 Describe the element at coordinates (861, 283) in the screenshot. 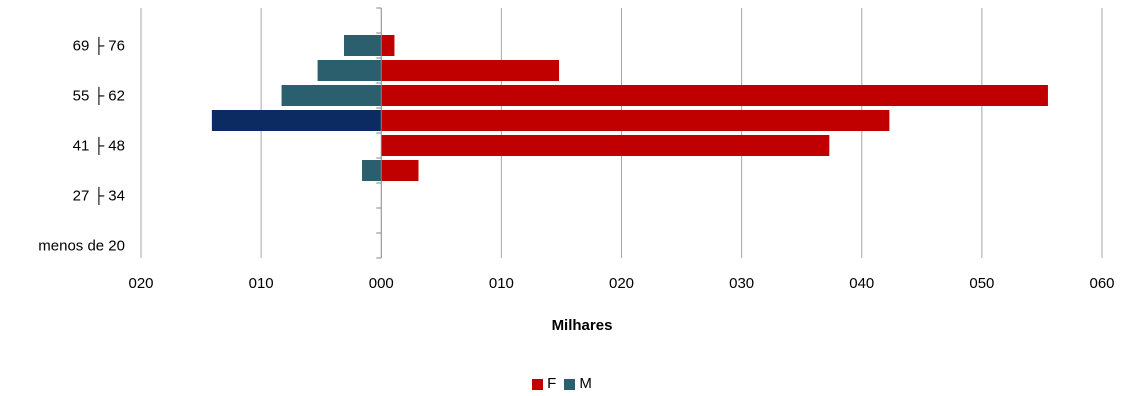

I see `x-tick-label: 040` at that location.